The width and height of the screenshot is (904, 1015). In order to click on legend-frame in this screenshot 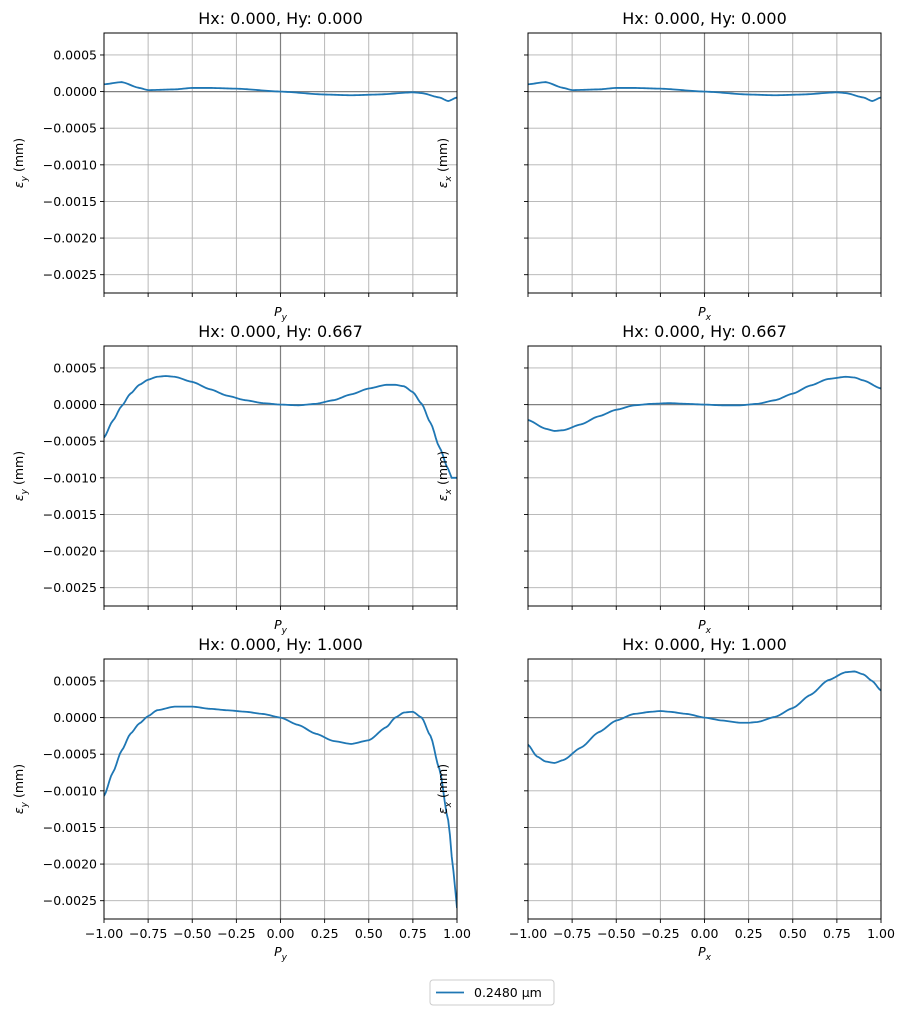, I will do `click(492, 992)`.